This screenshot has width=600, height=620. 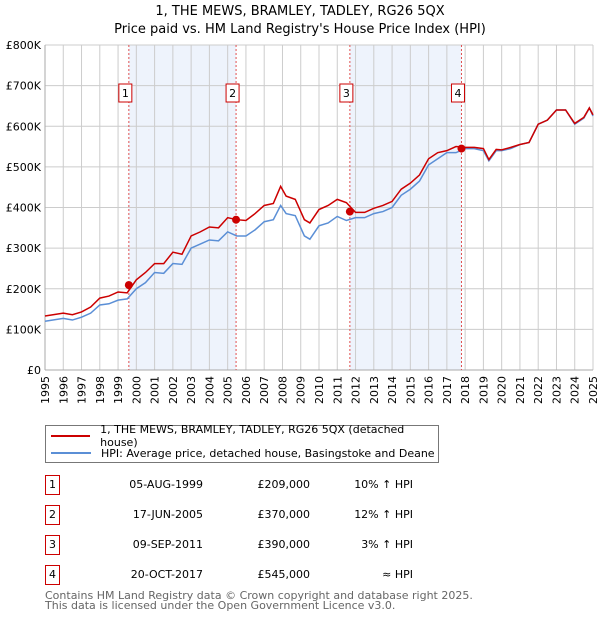 What do you see at coordinates (284, 484) in the screenshot?
I see `sale-price: £209,000` at bounding box center [284, 484].